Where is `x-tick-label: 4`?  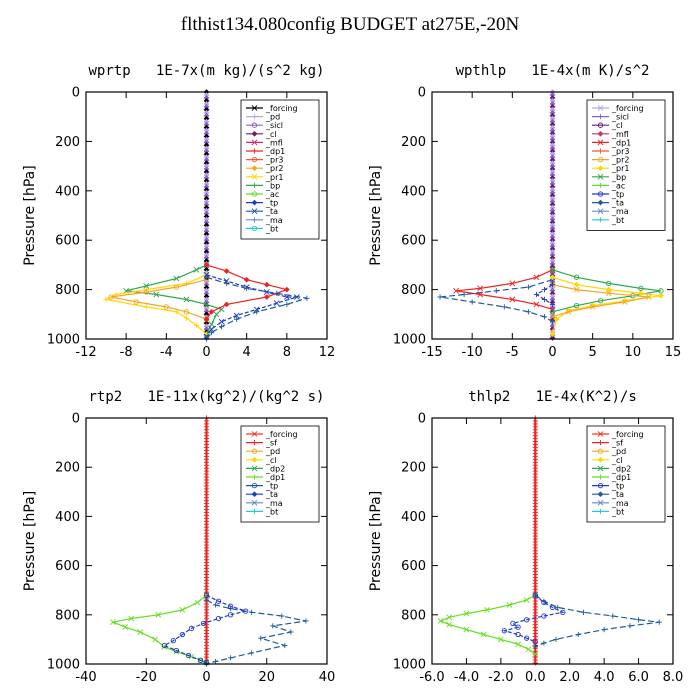
x-tick-label: 4 is located at coordinates (247, 352).